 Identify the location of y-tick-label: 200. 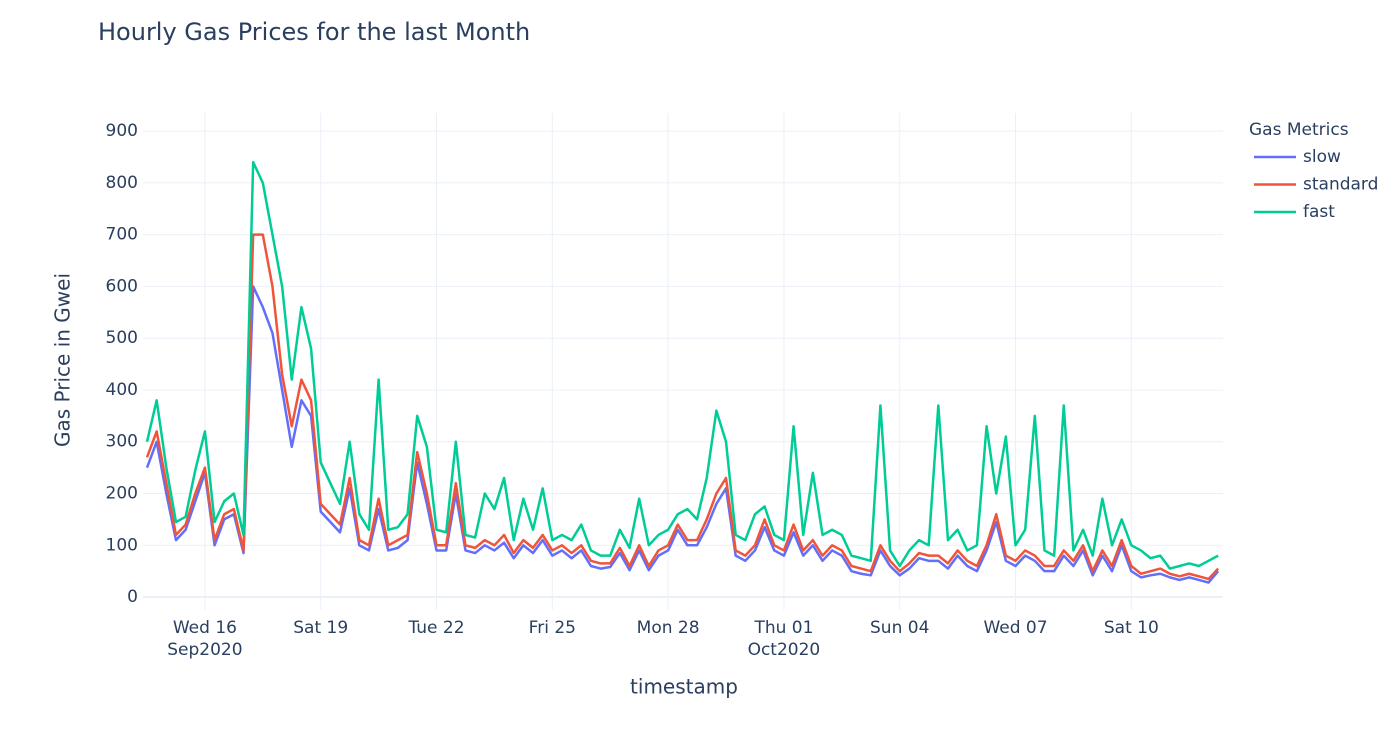
(122, 494).